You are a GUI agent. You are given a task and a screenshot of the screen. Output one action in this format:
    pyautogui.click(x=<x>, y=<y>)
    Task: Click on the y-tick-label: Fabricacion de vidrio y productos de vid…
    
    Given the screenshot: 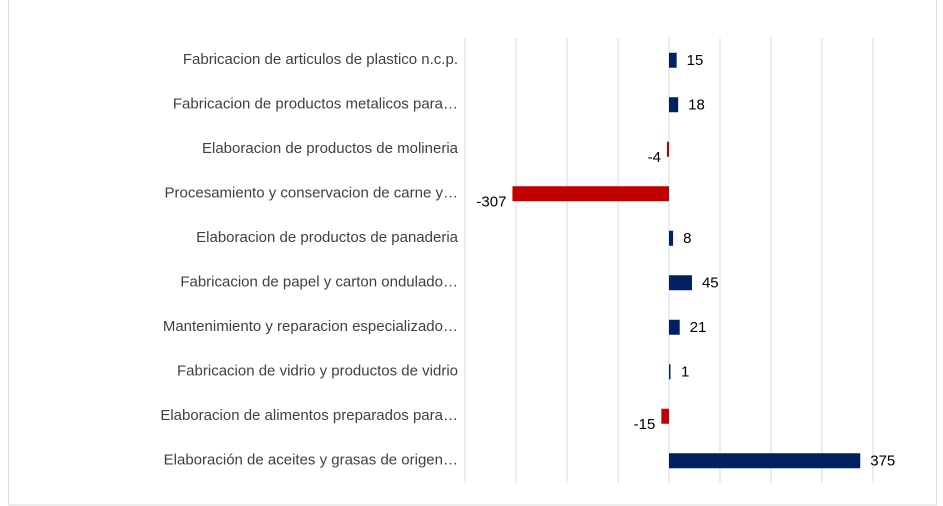 What is the action you would take?
    pyautogui.click(x=317, y=371)
    